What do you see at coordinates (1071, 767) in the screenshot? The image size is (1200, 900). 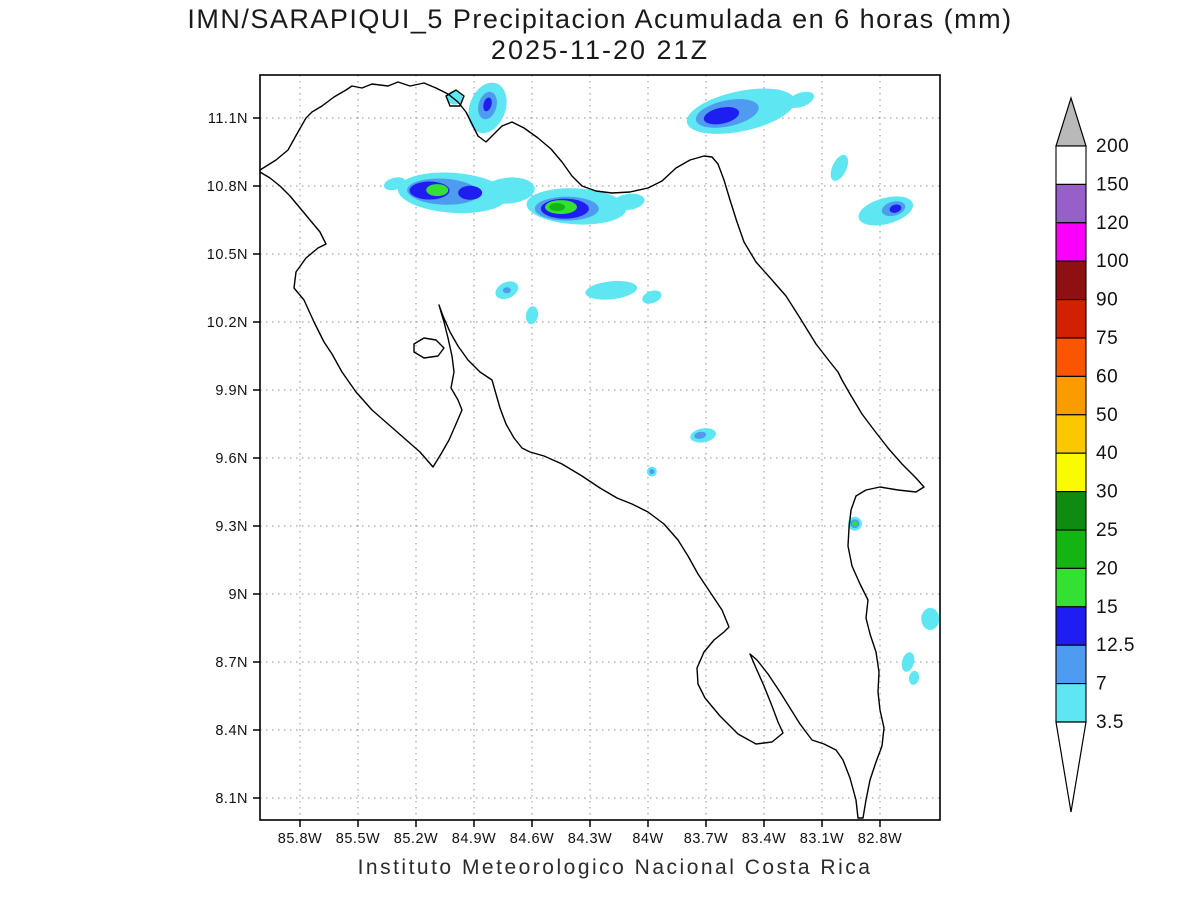 I see `colorbar-arrow-bottom` at bounding box center [1071, 767].